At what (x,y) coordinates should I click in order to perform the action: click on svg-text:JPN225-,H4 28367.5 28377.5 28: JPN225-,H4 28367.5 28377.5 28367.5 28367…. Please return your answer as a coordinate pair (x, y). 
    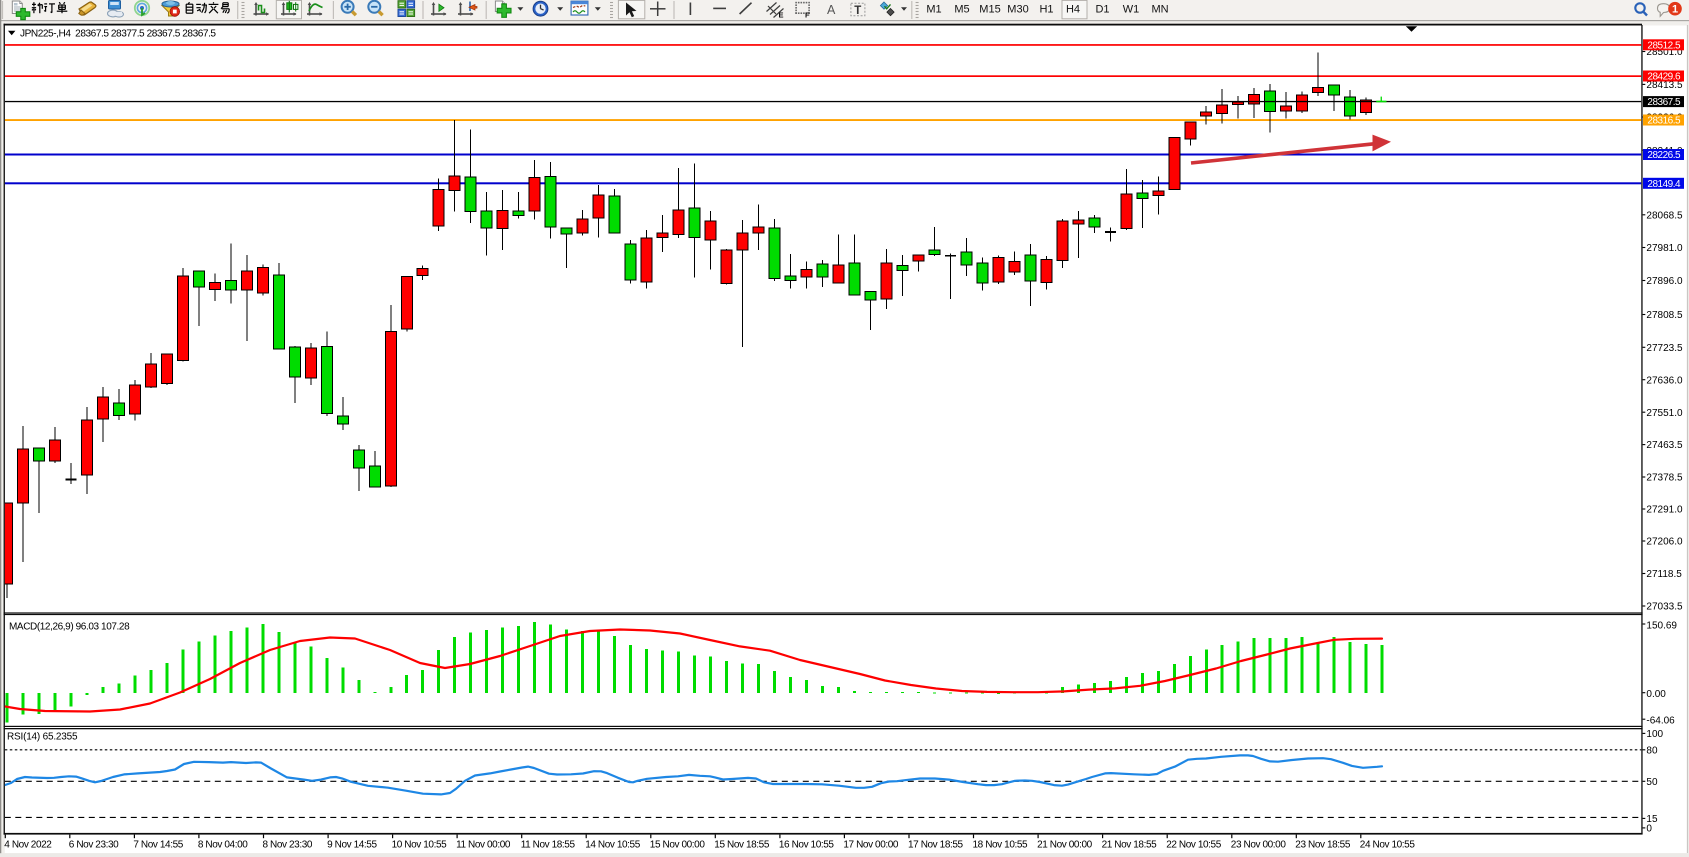
    Looking at the image, I should click on (118, 33).